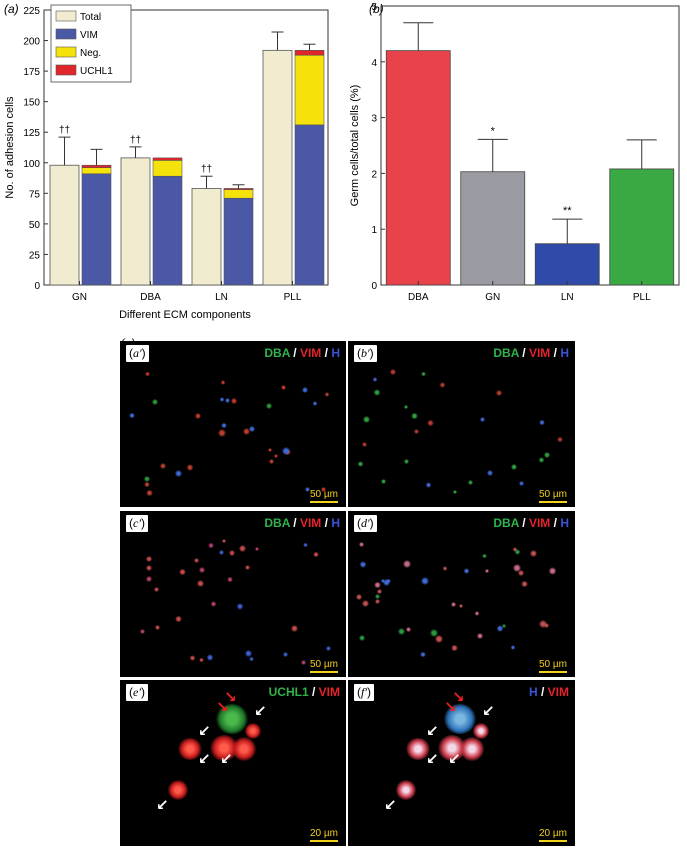 The width and height of the screenshot is (687, 849). I want to click on bar-vim-DBA, so click(167, 230).